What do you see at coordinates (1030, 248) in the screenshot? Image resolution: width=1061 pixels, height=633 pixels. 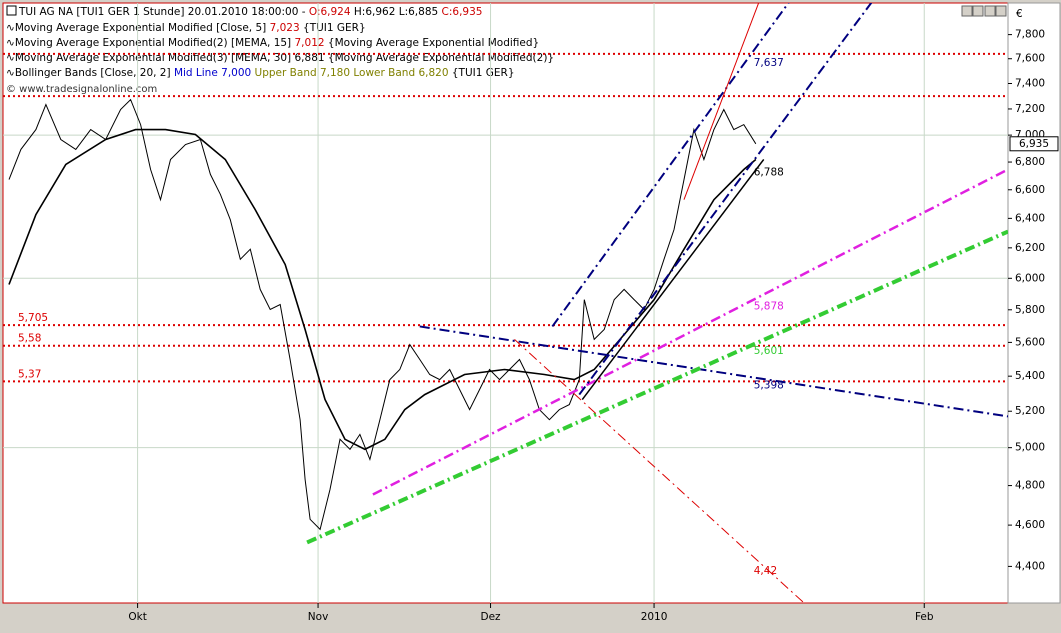 I see `y-tick-label: 6,200` at bounding box center [1030, 248].